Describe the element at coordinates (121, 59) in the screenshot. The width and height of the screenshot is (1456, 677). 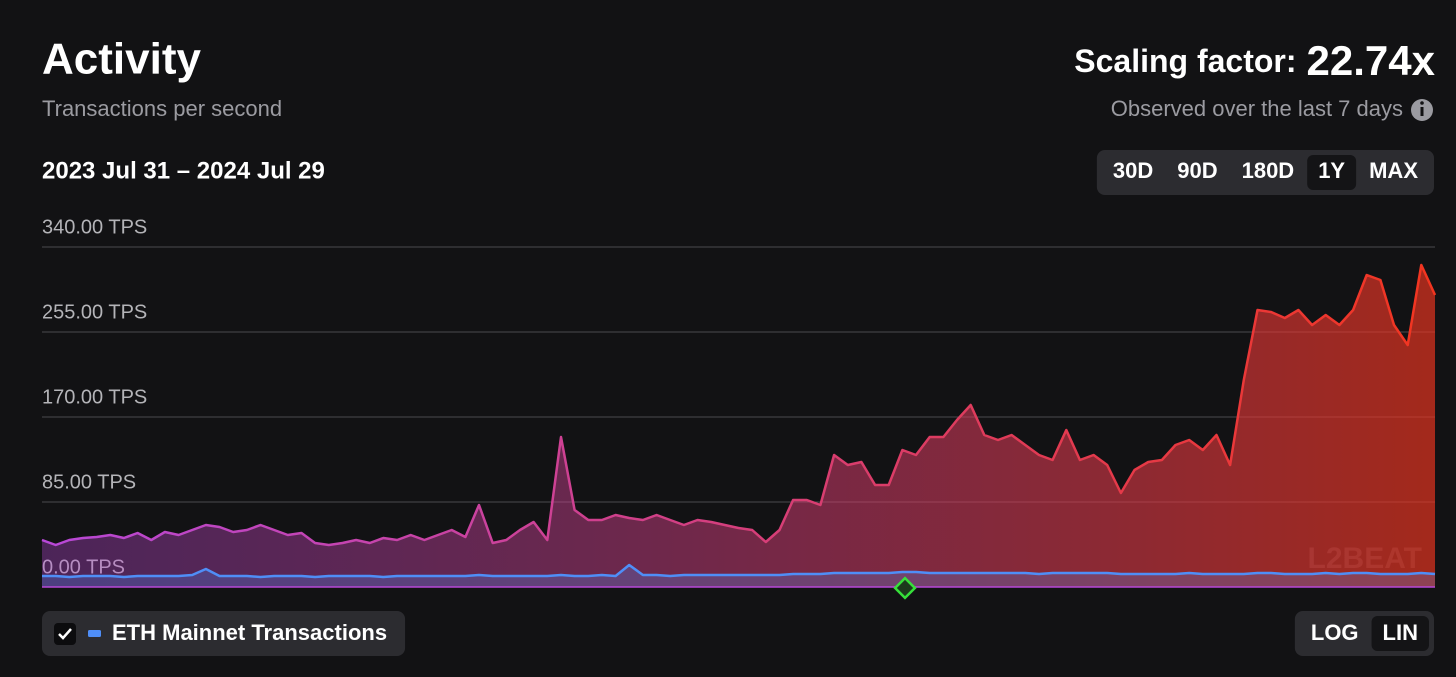
I see `title: Activity` at that location.